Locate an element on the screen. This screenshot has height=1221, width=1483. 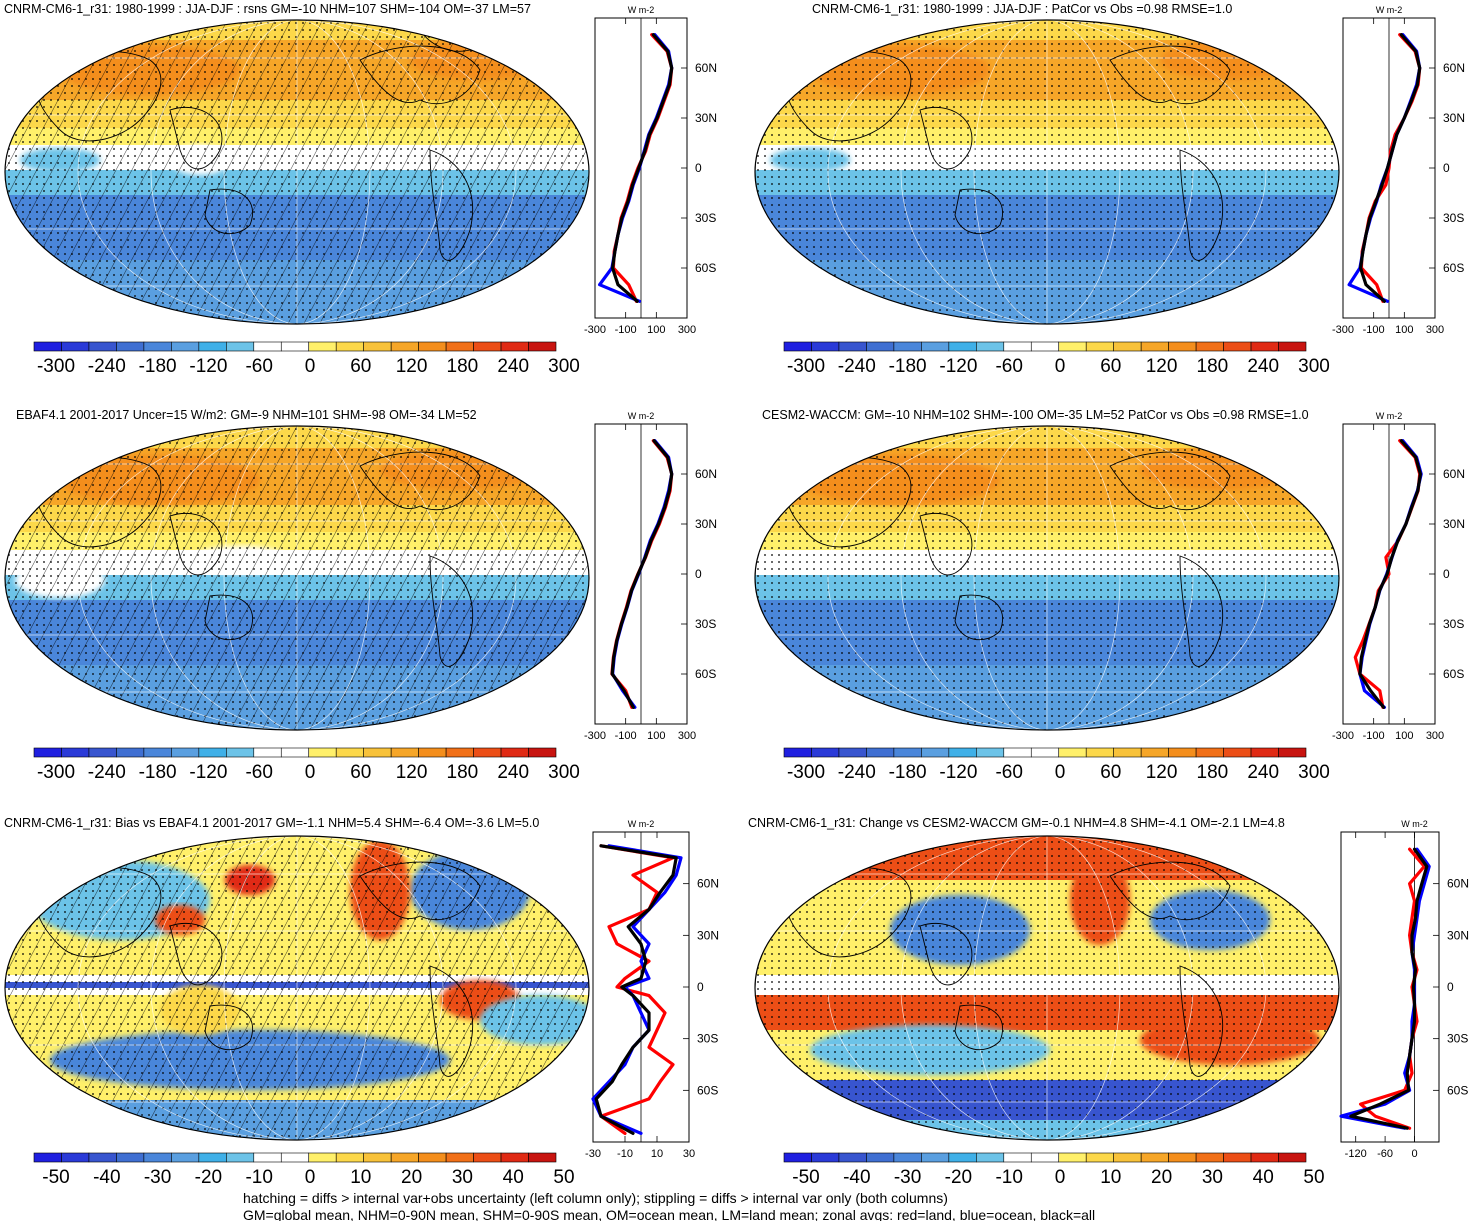
colorbar-label: -40 is located at coordinates (106, 1177).